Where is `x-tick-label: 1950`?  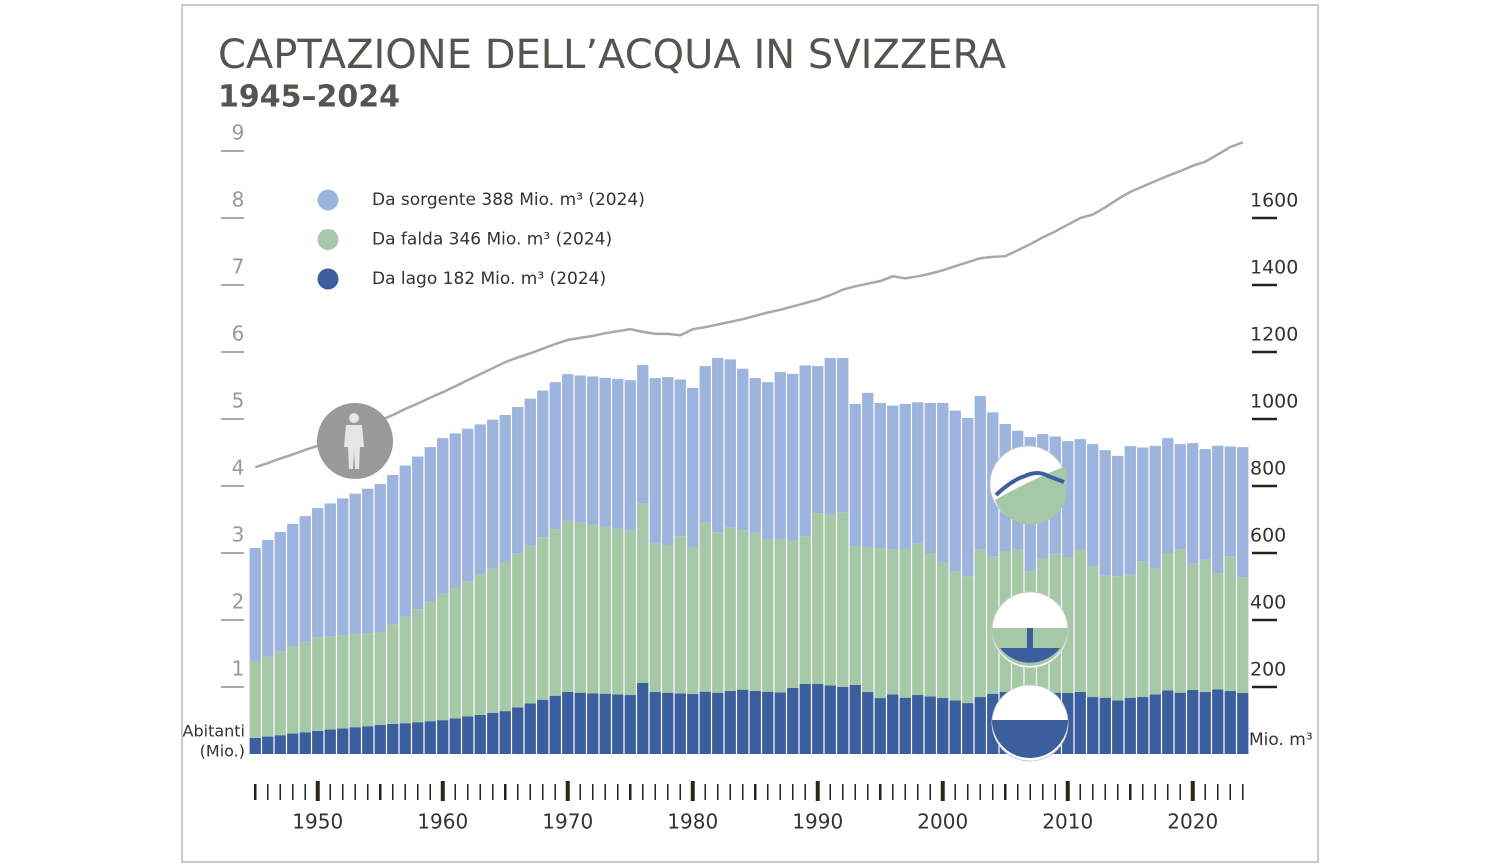 x-tick-label: 1950 is located at coordinates (317, 822).